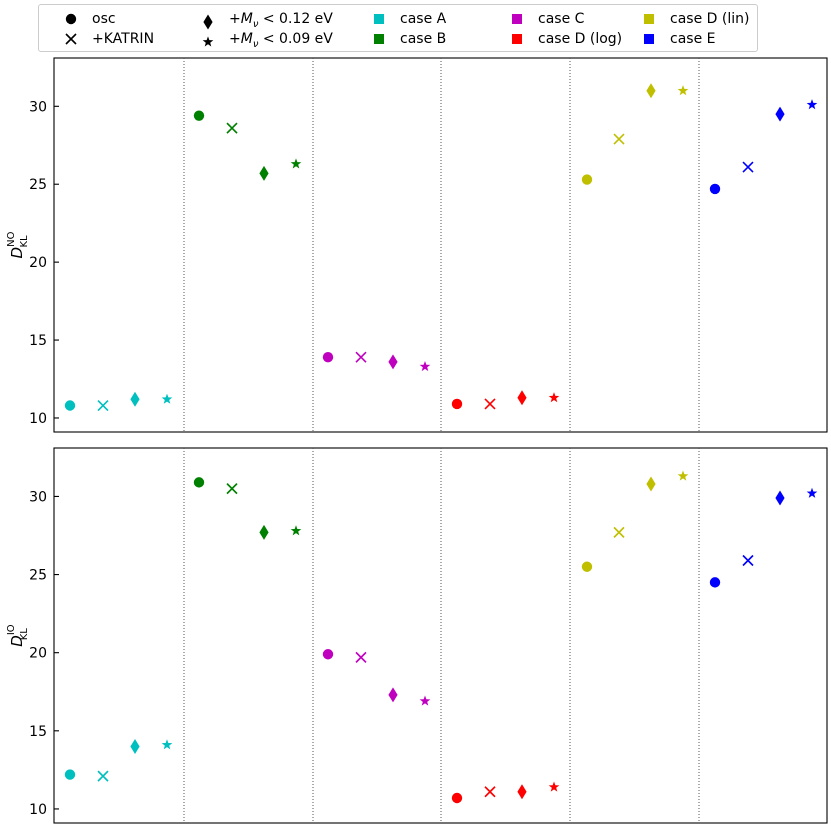 This screenshot has height=831, width=831. I want to click on legend-item-case-a: case A, so click(408, 19).